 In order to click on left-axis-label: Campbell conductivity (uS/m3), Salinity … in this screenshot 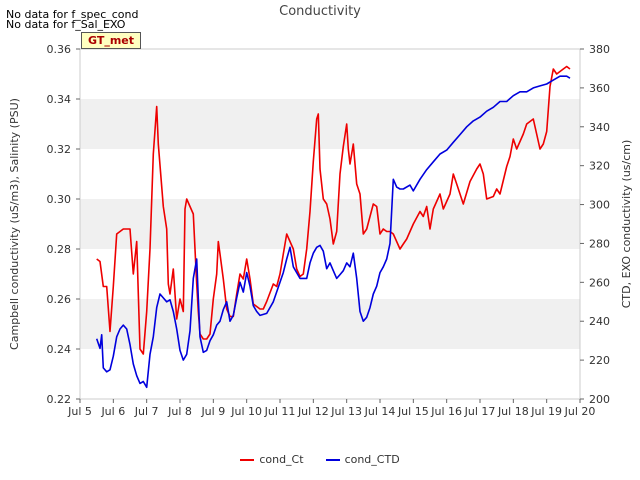, I will do `click(14, 224)`.